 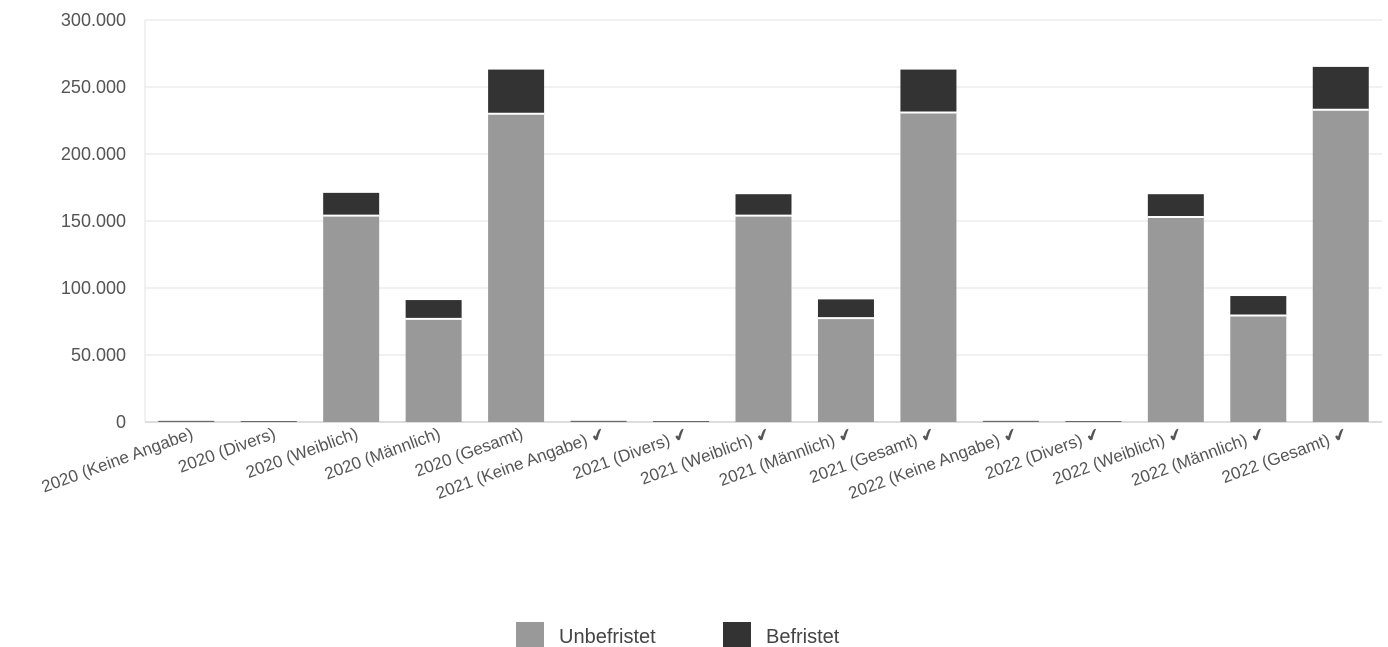 I want to click on y-tick-label: 150.000, so click(x=93, y=221).